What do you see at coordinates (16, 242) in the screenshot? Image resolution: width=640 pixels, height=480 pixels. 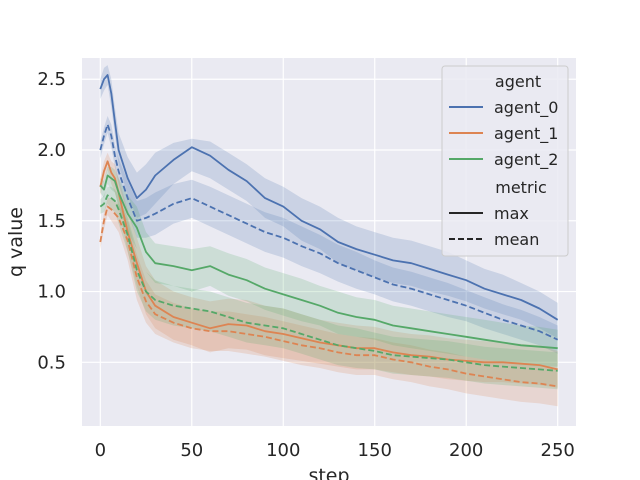 I see `y-axis-label: q value` at bounding box center [16, 242].